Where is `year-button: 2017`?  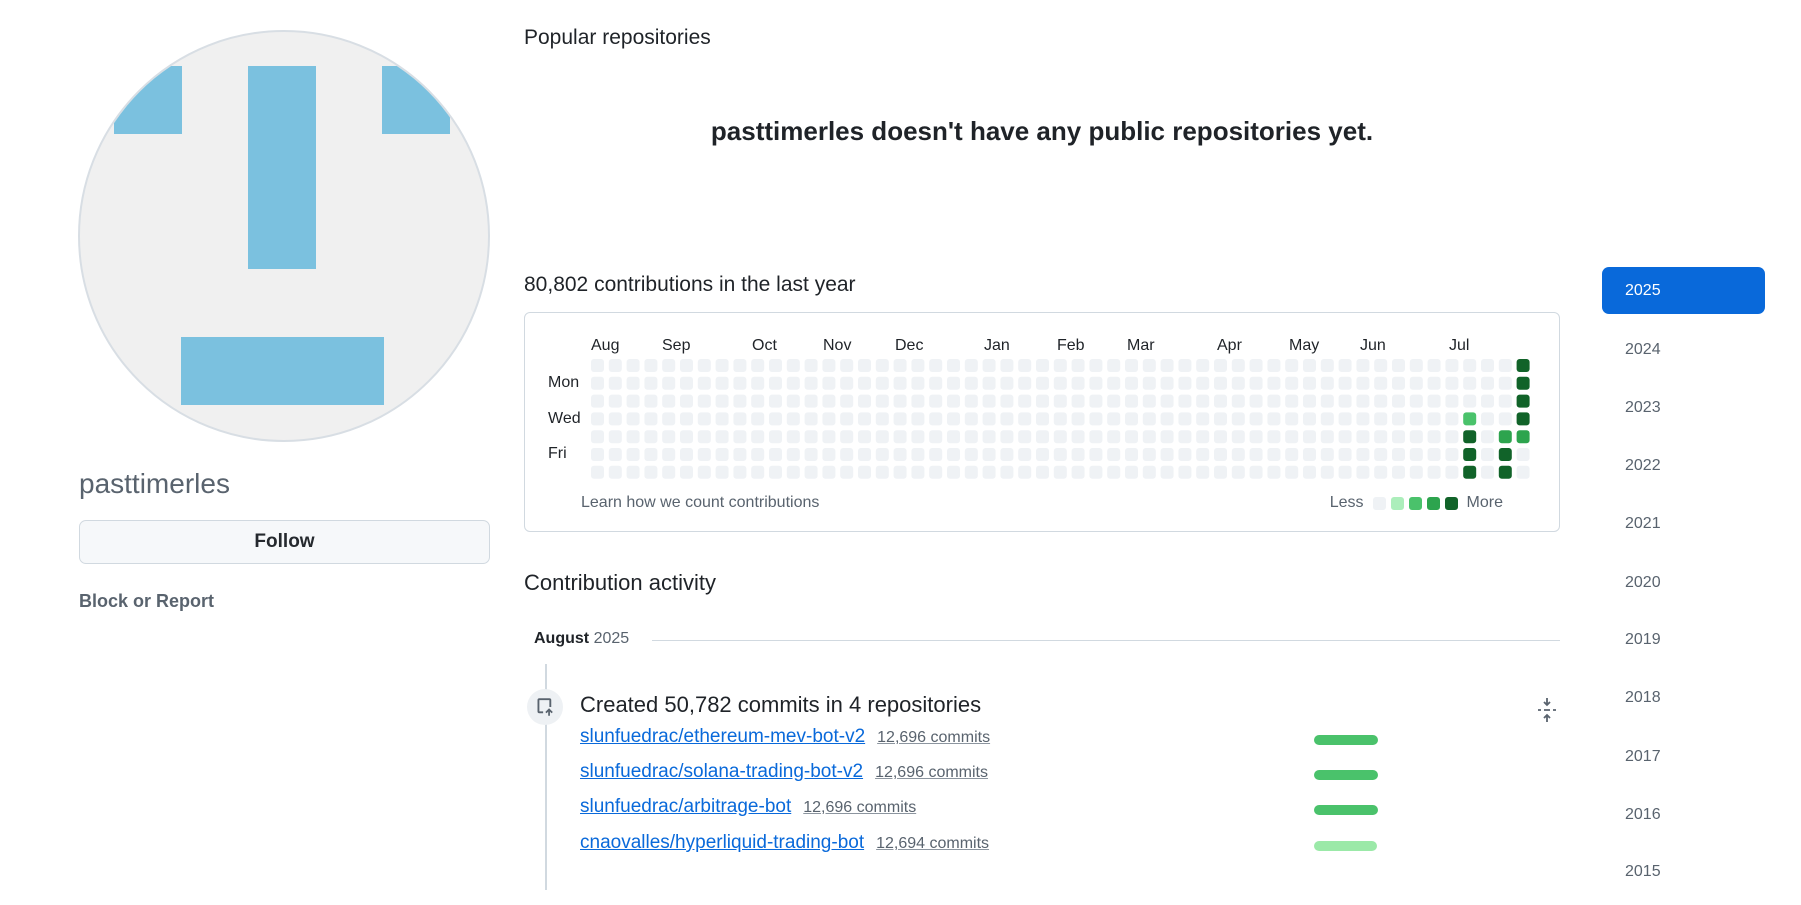 year-button: 2017 is located at coordinates (1643, 756).